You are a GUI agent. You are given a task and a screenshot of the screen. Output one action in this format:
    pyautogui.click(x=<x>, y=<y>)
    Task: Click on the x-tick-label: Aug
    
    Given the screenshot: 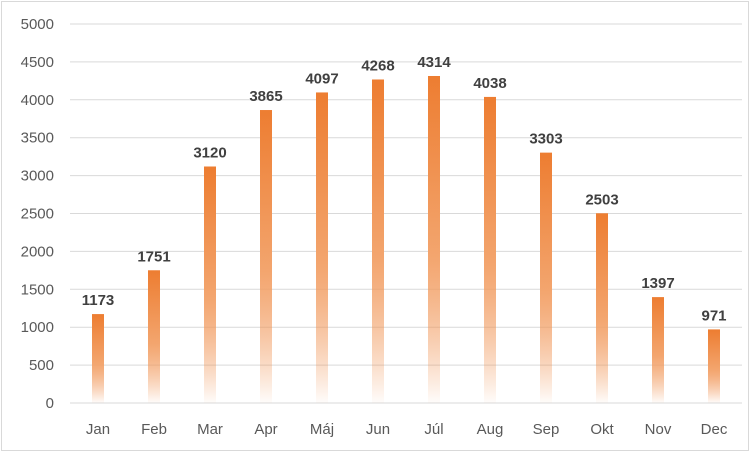 What is the action you would take?
    pyautogui.click(x=490, y=429)
    